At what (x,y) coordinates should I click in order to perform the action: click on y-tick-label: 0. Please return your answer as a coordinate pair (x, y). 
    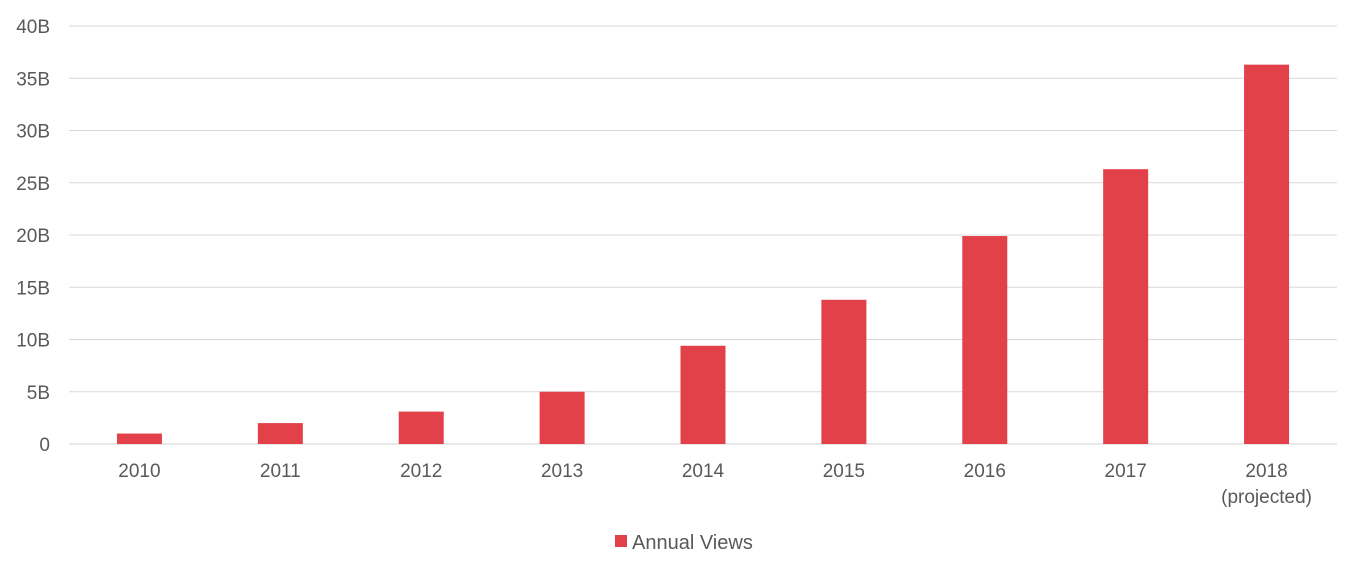
    Looking at the image, I should click on (44, 445).